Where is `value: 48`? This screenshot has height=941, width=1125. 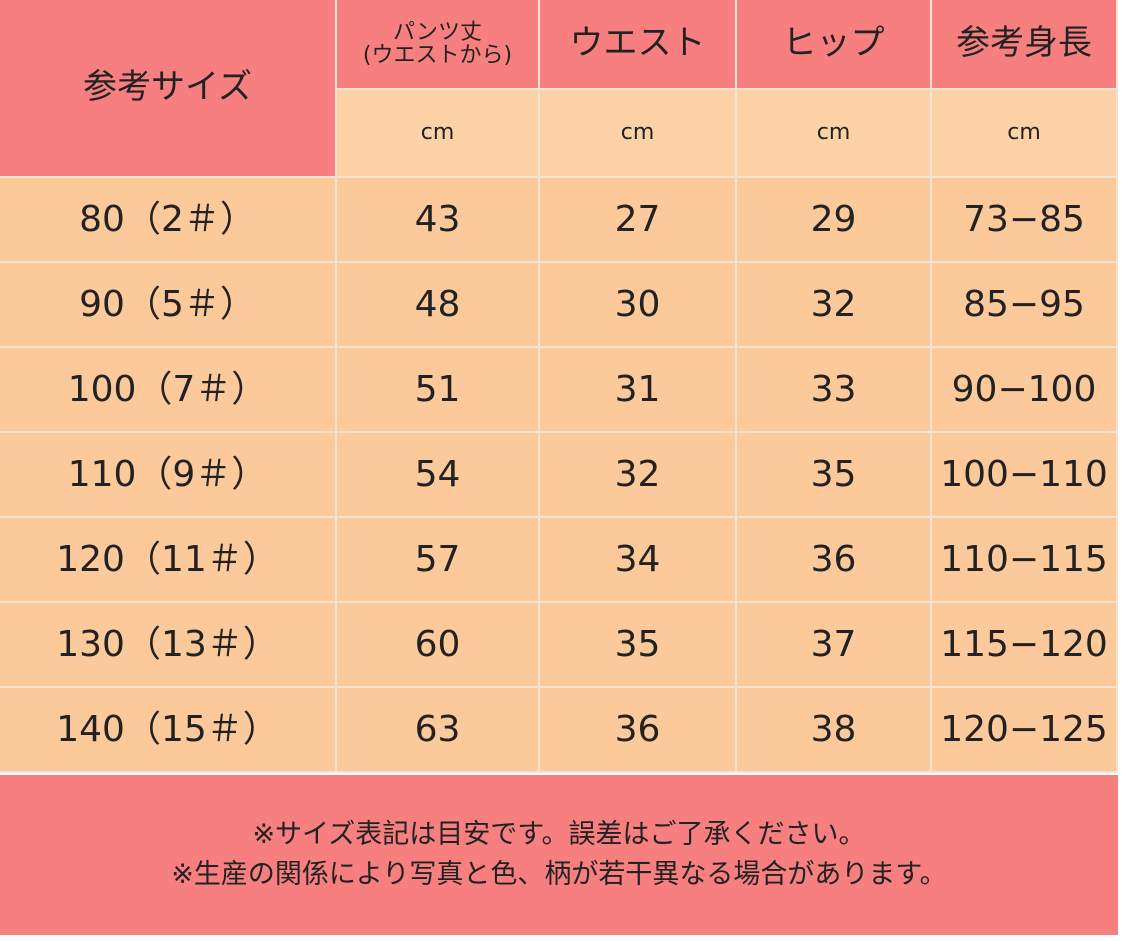 value: 48 is located at coordinates (437, 304).